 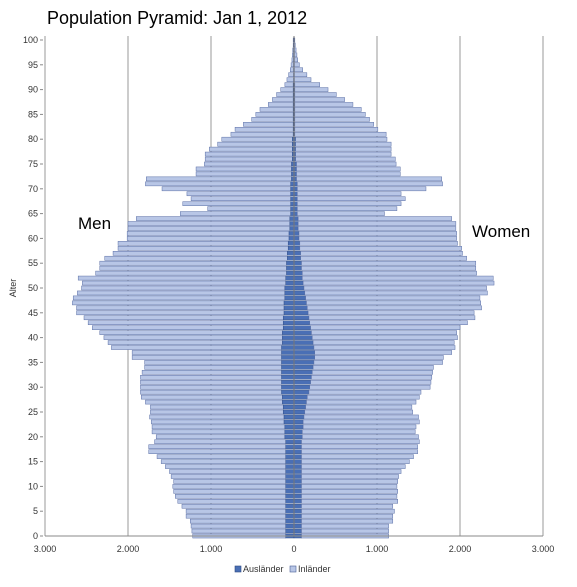 I want to click on y-tick-label-100: 100, so click(x=30, y=40).